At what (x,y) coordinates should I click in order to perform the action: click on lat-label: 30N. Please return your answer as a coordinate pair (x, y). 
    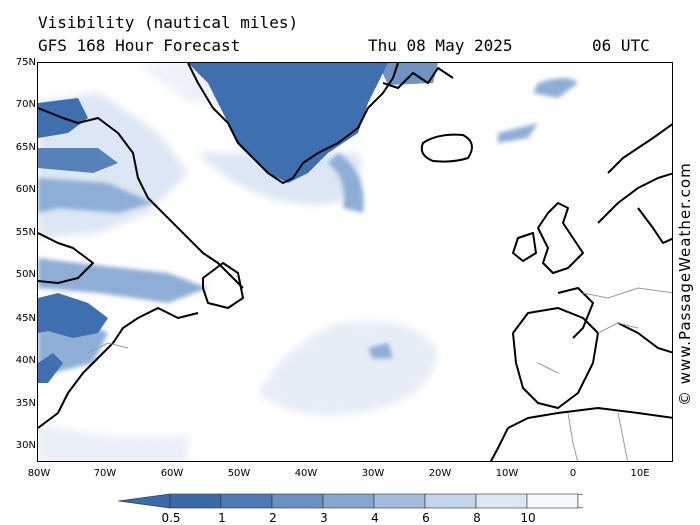
    Looking at the image, I should click on (25, 445).